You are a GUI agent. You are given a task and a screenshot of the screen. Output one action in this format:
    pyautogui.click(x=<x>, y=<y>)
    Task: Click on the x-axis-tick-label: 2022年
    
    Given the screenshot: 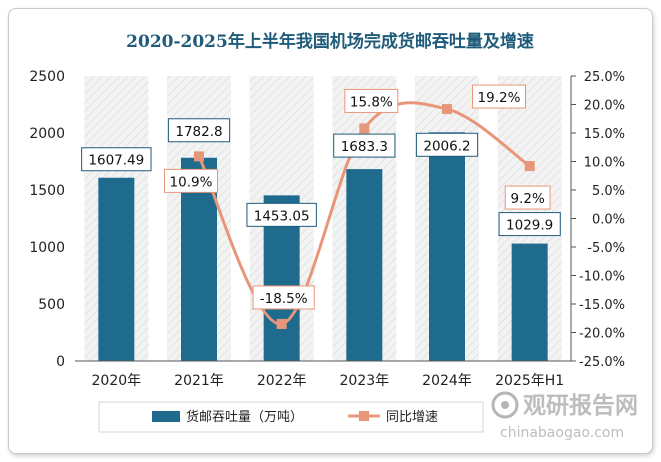 What is the action you would take?
    pyautogui.click(x=282, y=381)
    